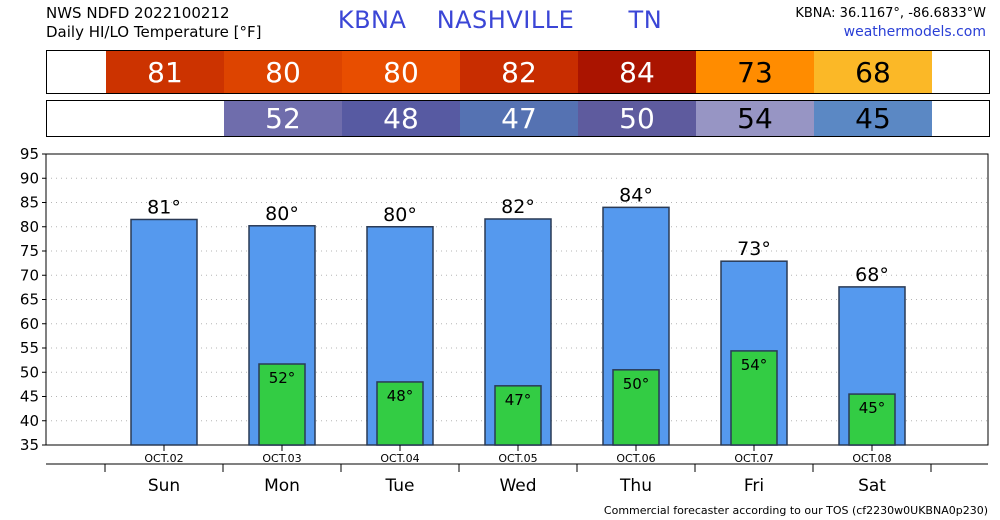  Describe the element at coordinates (505, 20) in the screenshot. I see `station-city: NASHVILLE` at that location.